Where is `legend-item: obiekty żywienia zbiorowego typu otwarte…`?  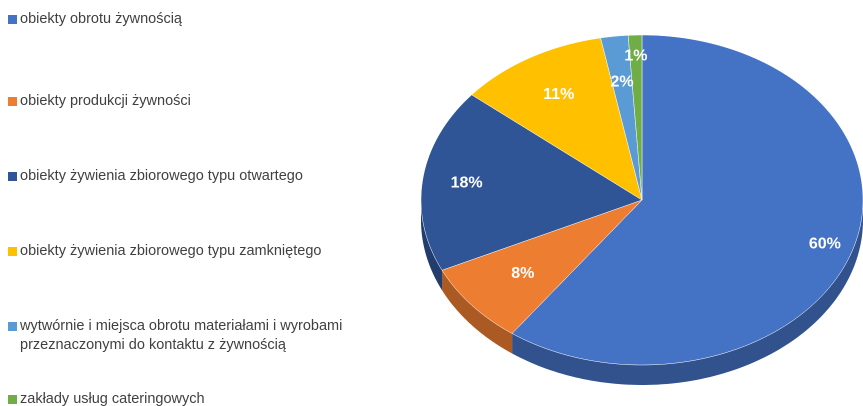 legend-item: obiekty żywienia zbiorowego typu otwarte… is located at coordinates (198, 176).